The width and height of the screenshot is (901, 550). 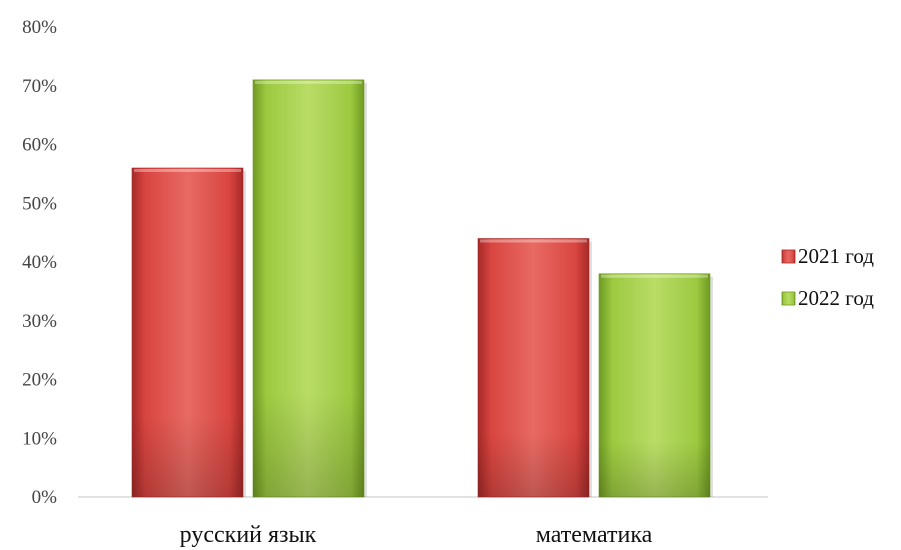 I want to click on y-tick-label: 80%, so click(x=39, y=27).